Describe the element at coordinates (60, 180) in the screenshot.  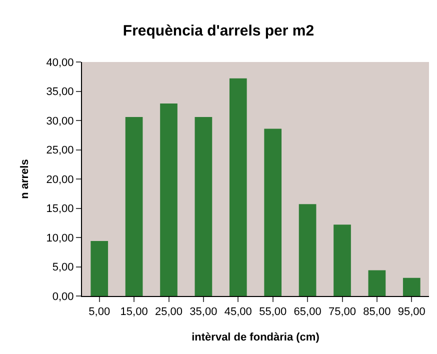
I see `y-tick-label: 20,00` at that location.